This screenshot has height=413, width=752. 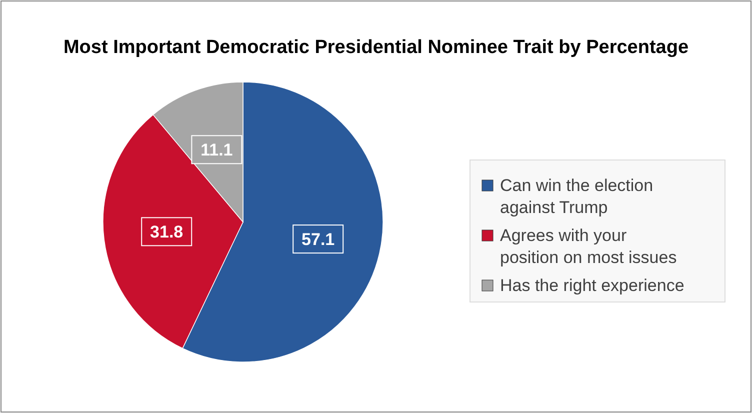 What do you see at coordinates (577, 196) in the screenshot?
I see `legend-label: Can win the election against Trump` at bounding box center [577, 196].